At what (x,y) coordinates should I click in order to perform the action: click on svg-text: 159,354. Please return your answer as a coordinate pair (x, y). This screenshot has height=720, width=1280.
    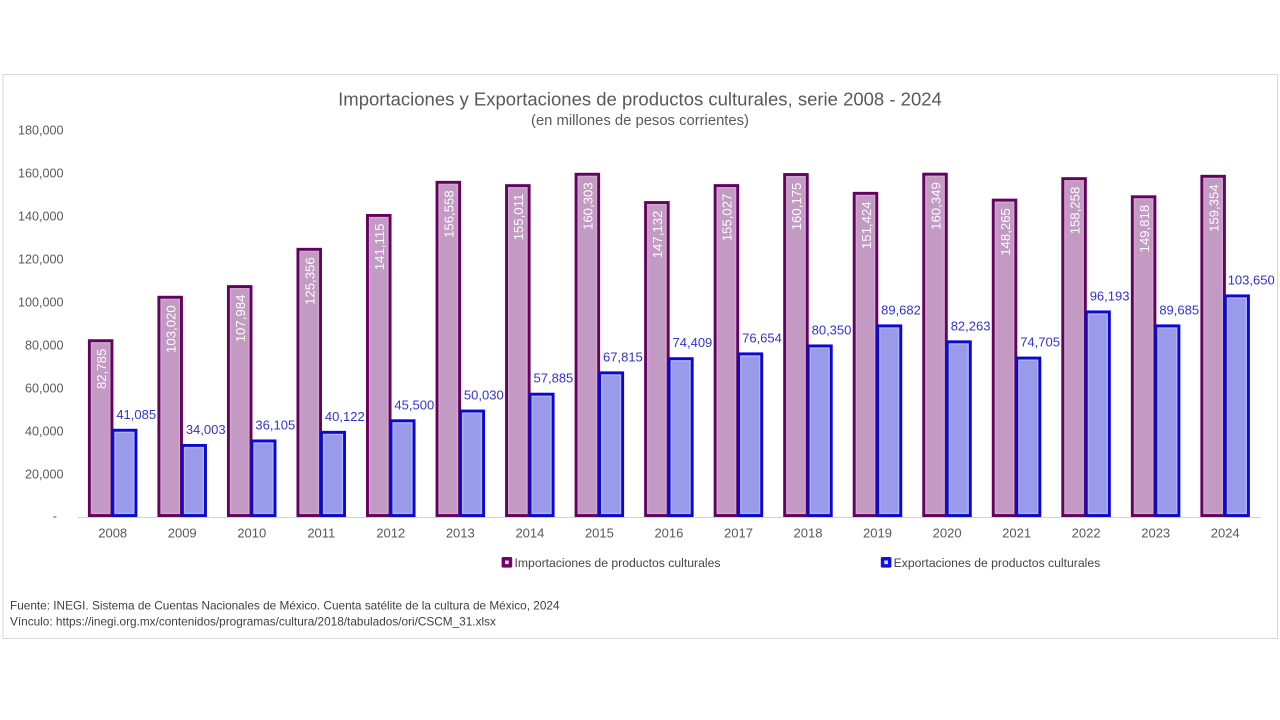
    Looking at the image, I should click on (1213, 208).